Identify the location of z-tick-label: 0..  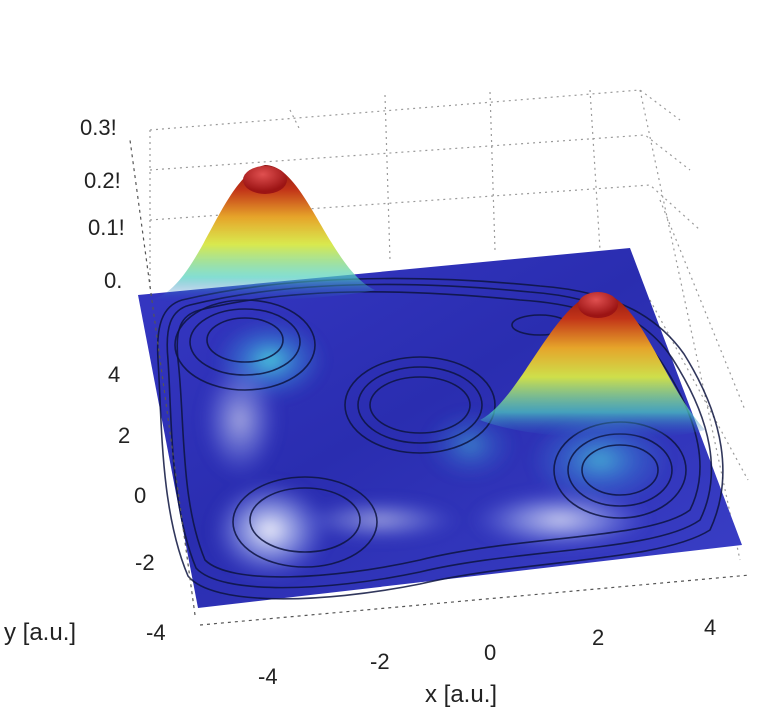
(113, 280).